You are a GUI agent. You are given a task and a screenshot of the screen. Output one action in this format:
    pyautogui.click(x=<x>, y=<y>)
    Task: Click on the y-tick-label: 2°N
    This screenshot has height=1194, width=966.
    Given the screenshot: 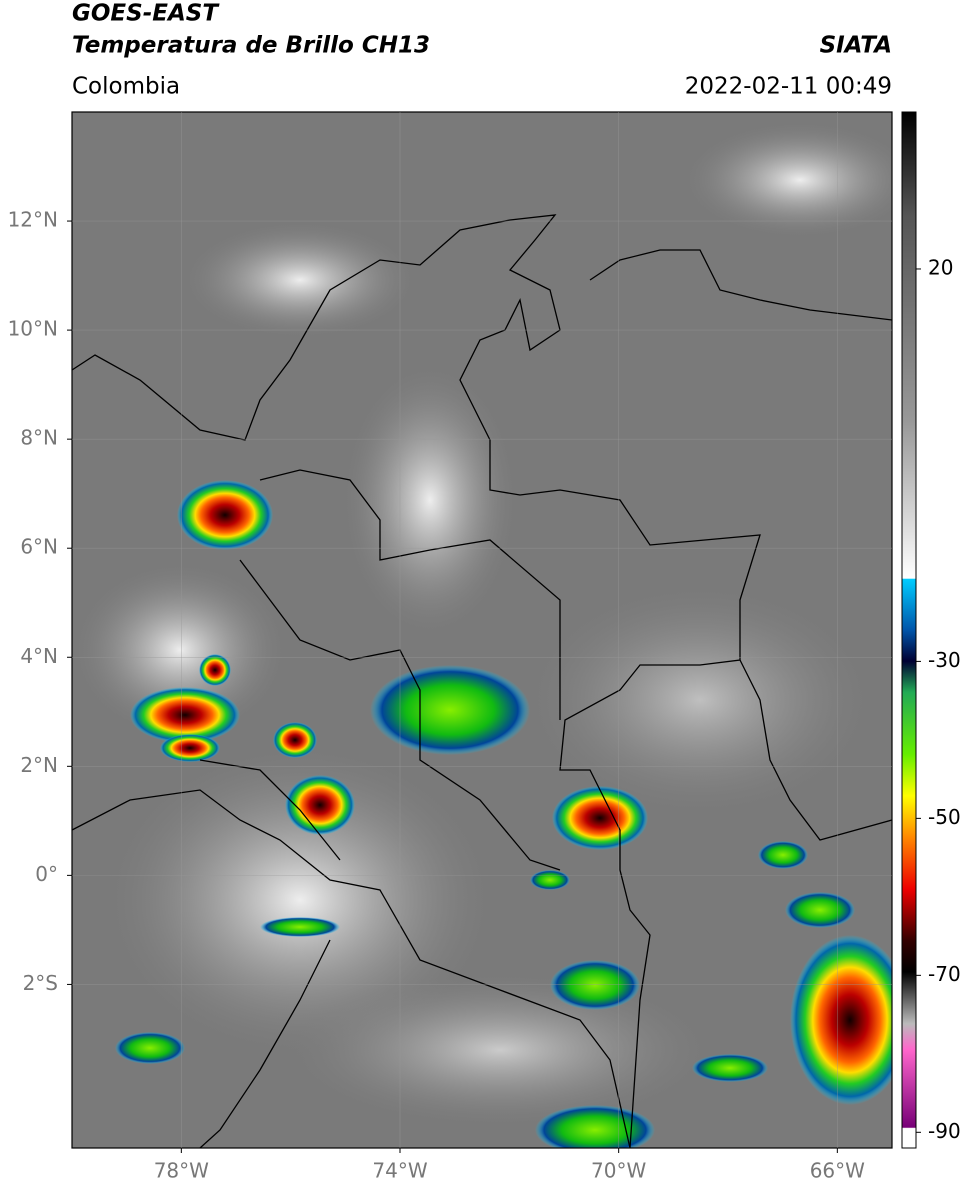 What is the action you would take?
    pyautogui.click(x=39, y=765)
    